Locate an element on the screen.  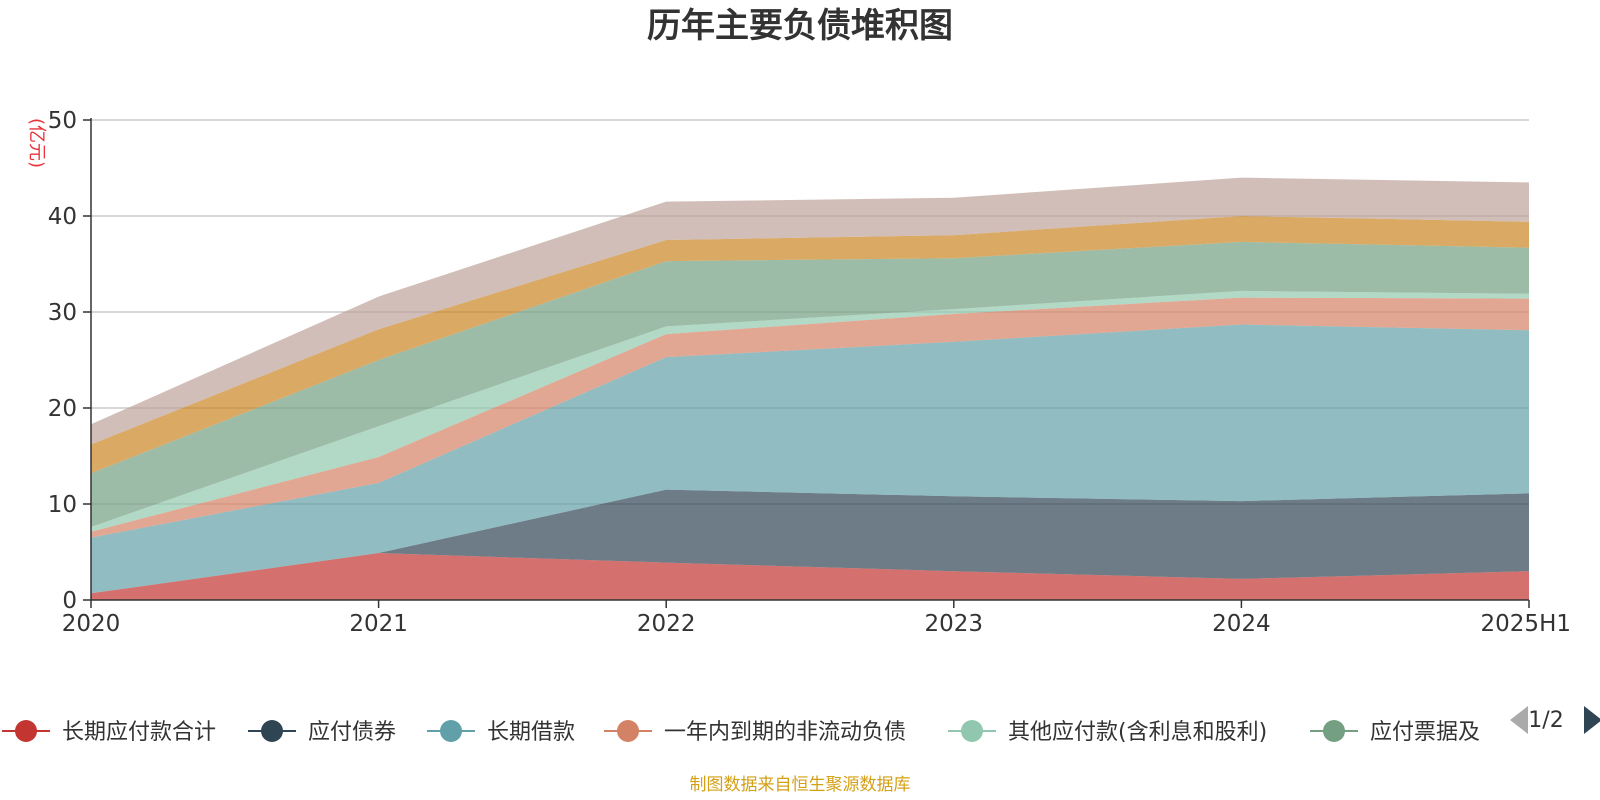
legend-pager: 1/2 is located at coordinates (1555, 720).